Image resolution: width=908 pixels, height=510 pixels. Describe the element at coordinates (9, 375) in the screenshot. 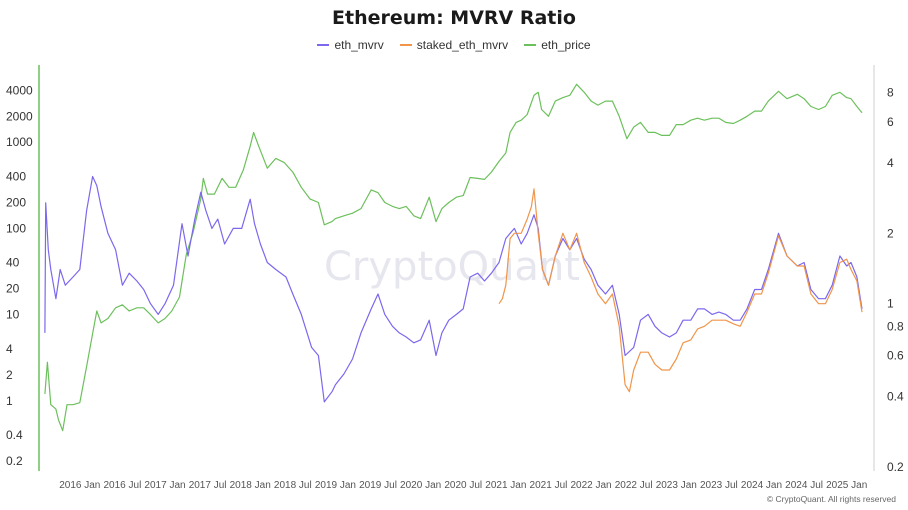

I see `left-tick-label: 2` at that location.